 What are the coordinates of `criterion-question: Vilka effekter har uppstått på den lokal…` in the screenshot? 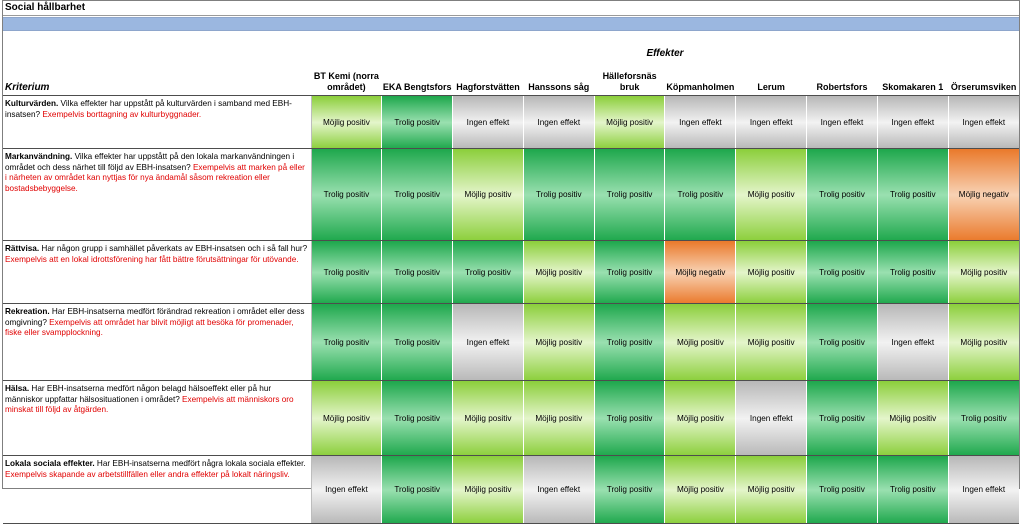 It's located at (150, 162).